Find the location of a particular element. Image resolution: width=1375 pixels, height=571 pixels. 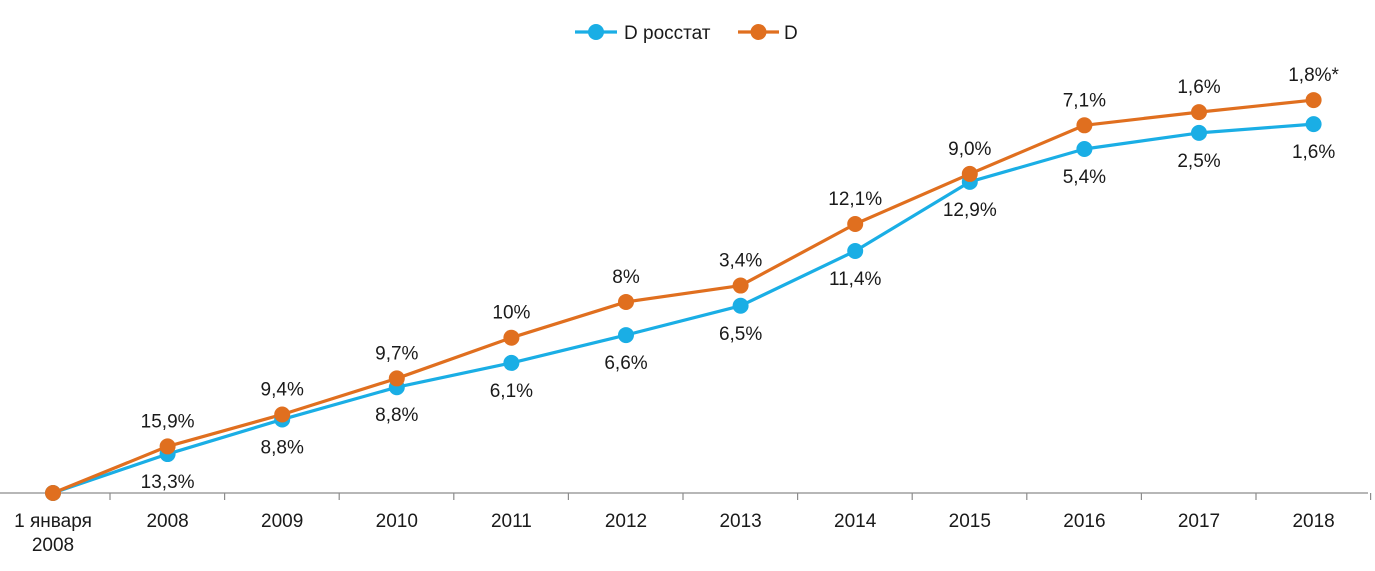

data-label: 1,8%* is located at coordinates (1313, 75).